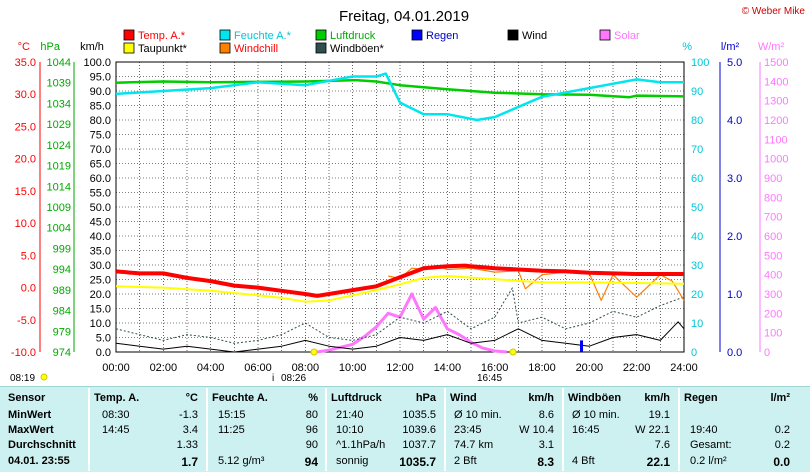 The height and width of the screenshot is (472, 810). What do you see at coordinates (425, 398) in the screenshot?
I see `header-pressure-unit: hPa` at bounding box center [425, 398].